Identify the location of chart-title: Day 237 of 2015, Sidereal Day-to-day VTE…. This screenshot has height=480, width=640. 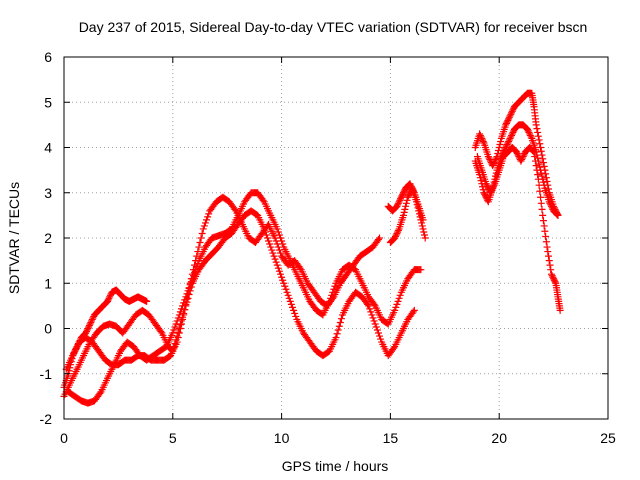
(333, 27).